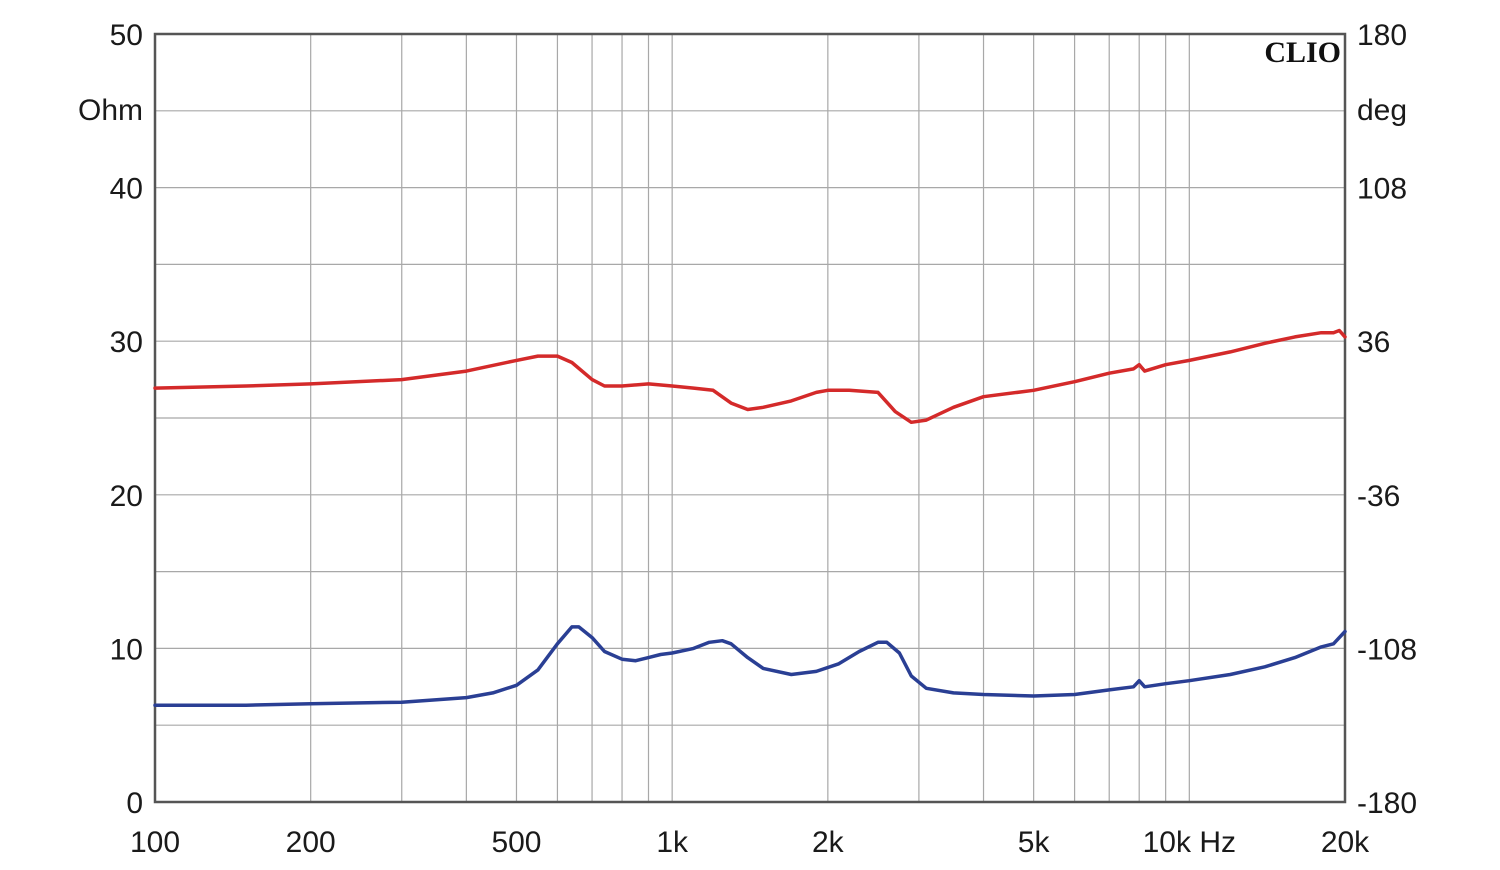 Image resolution: width=1500 pixels, height=870 pixels. Describe the element at coordinates (1345, 842) in the screenshot. I see `x-tick-label: 20k` at that location.